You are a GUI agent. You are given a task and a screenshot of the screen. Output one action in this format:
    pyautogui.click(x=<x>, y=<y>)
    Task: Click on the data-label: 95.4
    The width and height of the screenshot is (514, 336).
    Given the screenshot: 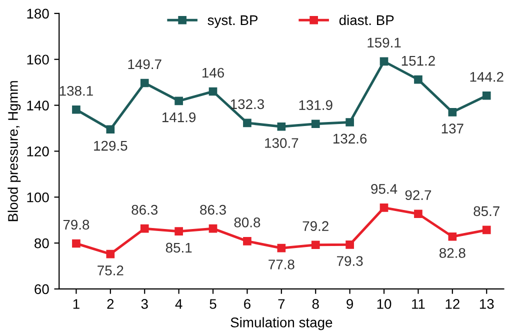 What is the action you would take?
    pyautogui.click(x=384, y=189)
    